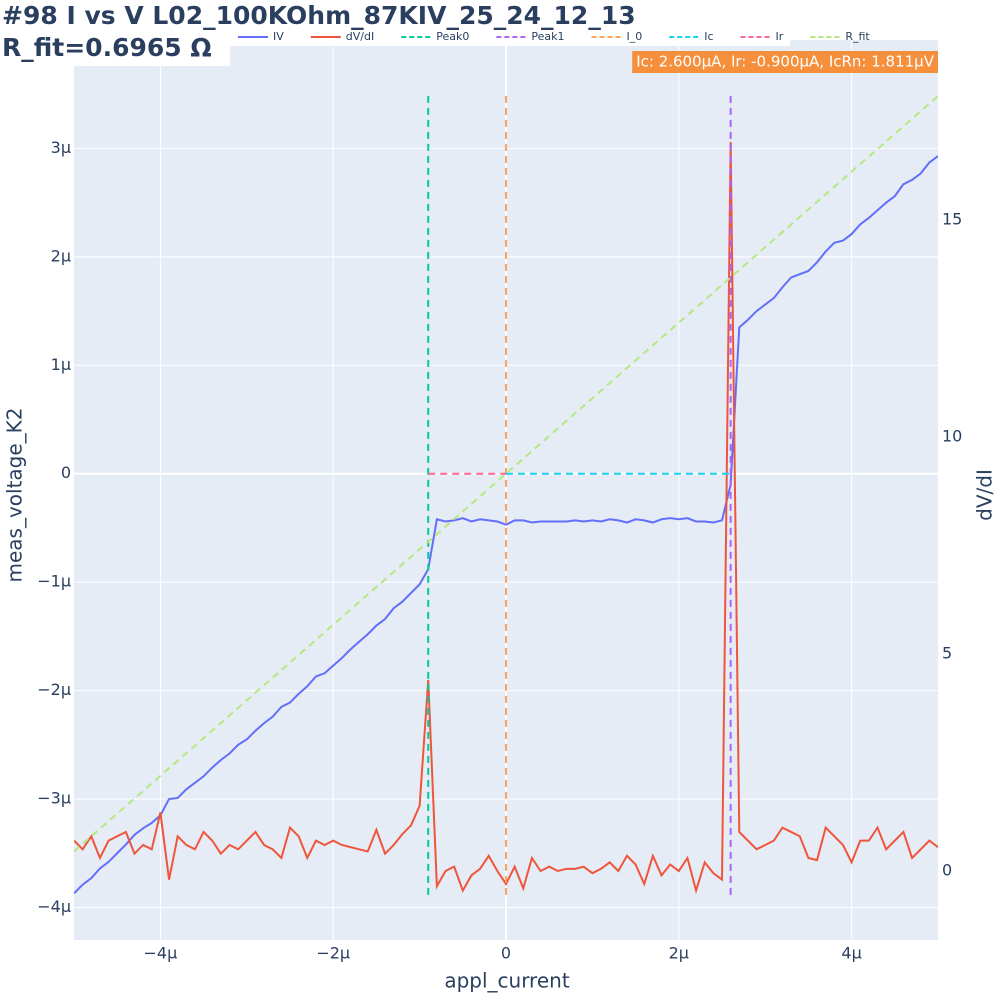 The image size is (1000, 1004). Describe the element at coordinates (54, 581) in the screenshot. I see `y-tick-label: −1μ` at that location.